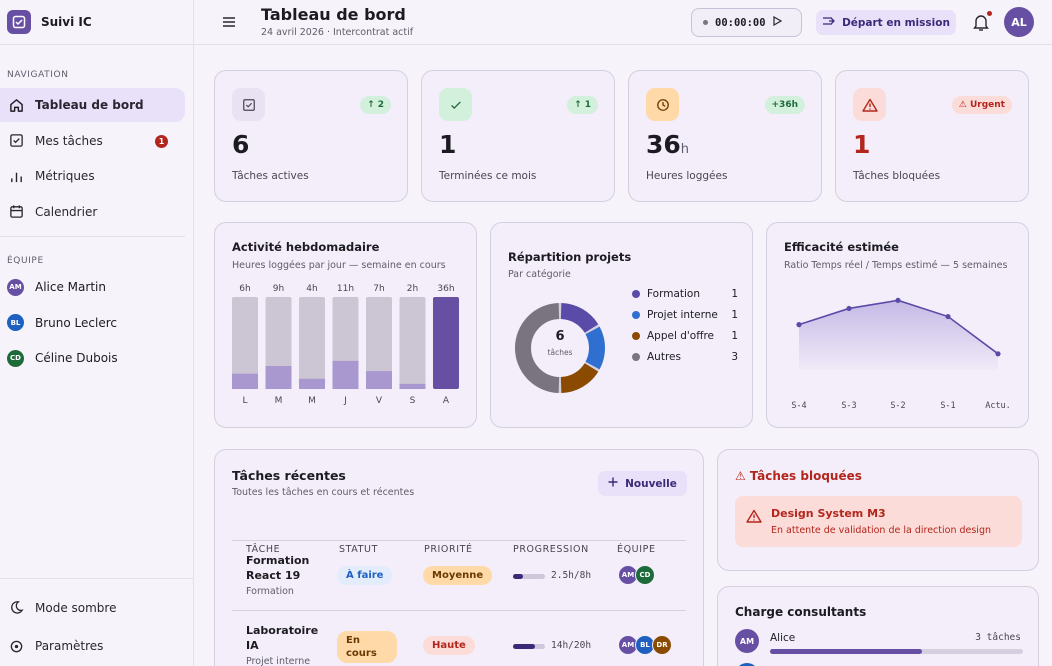 Image resolution: width=1052 pixels, height=666 pixels. I want to click on column-header: STATUT, so click(359, 549).